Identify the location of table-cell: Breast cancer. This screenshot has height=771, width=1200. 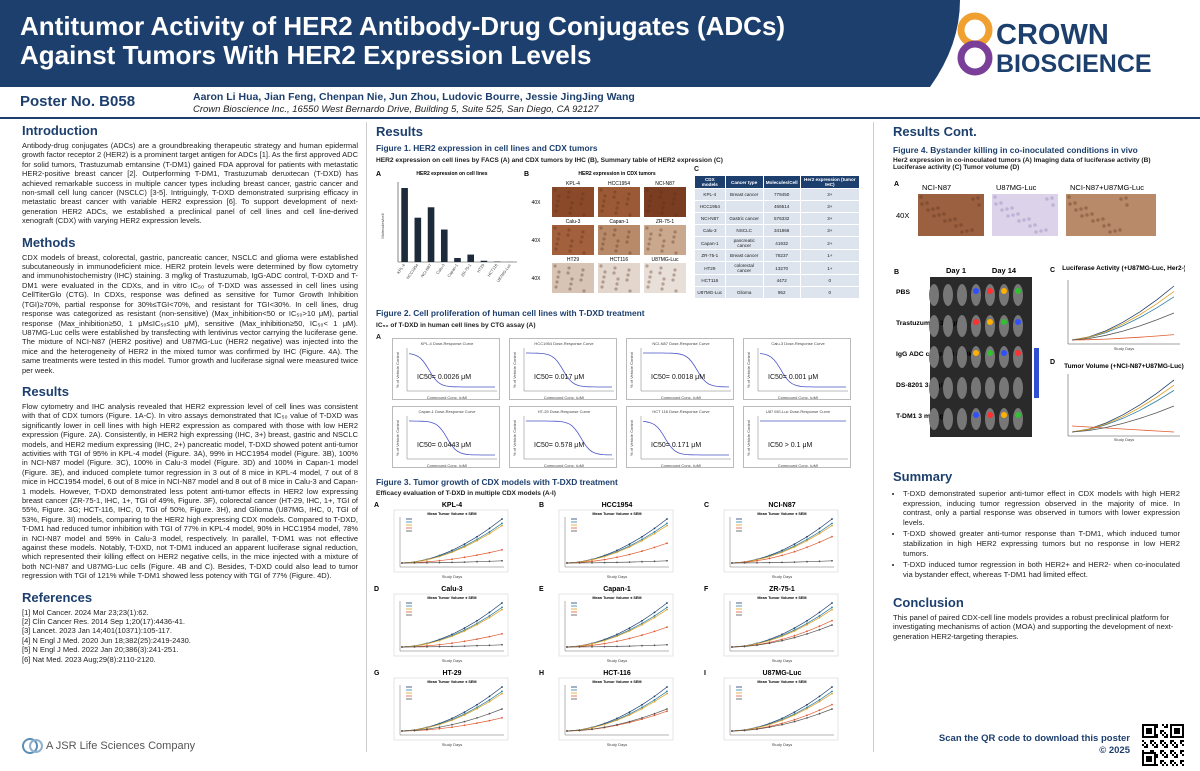
(744, 255).